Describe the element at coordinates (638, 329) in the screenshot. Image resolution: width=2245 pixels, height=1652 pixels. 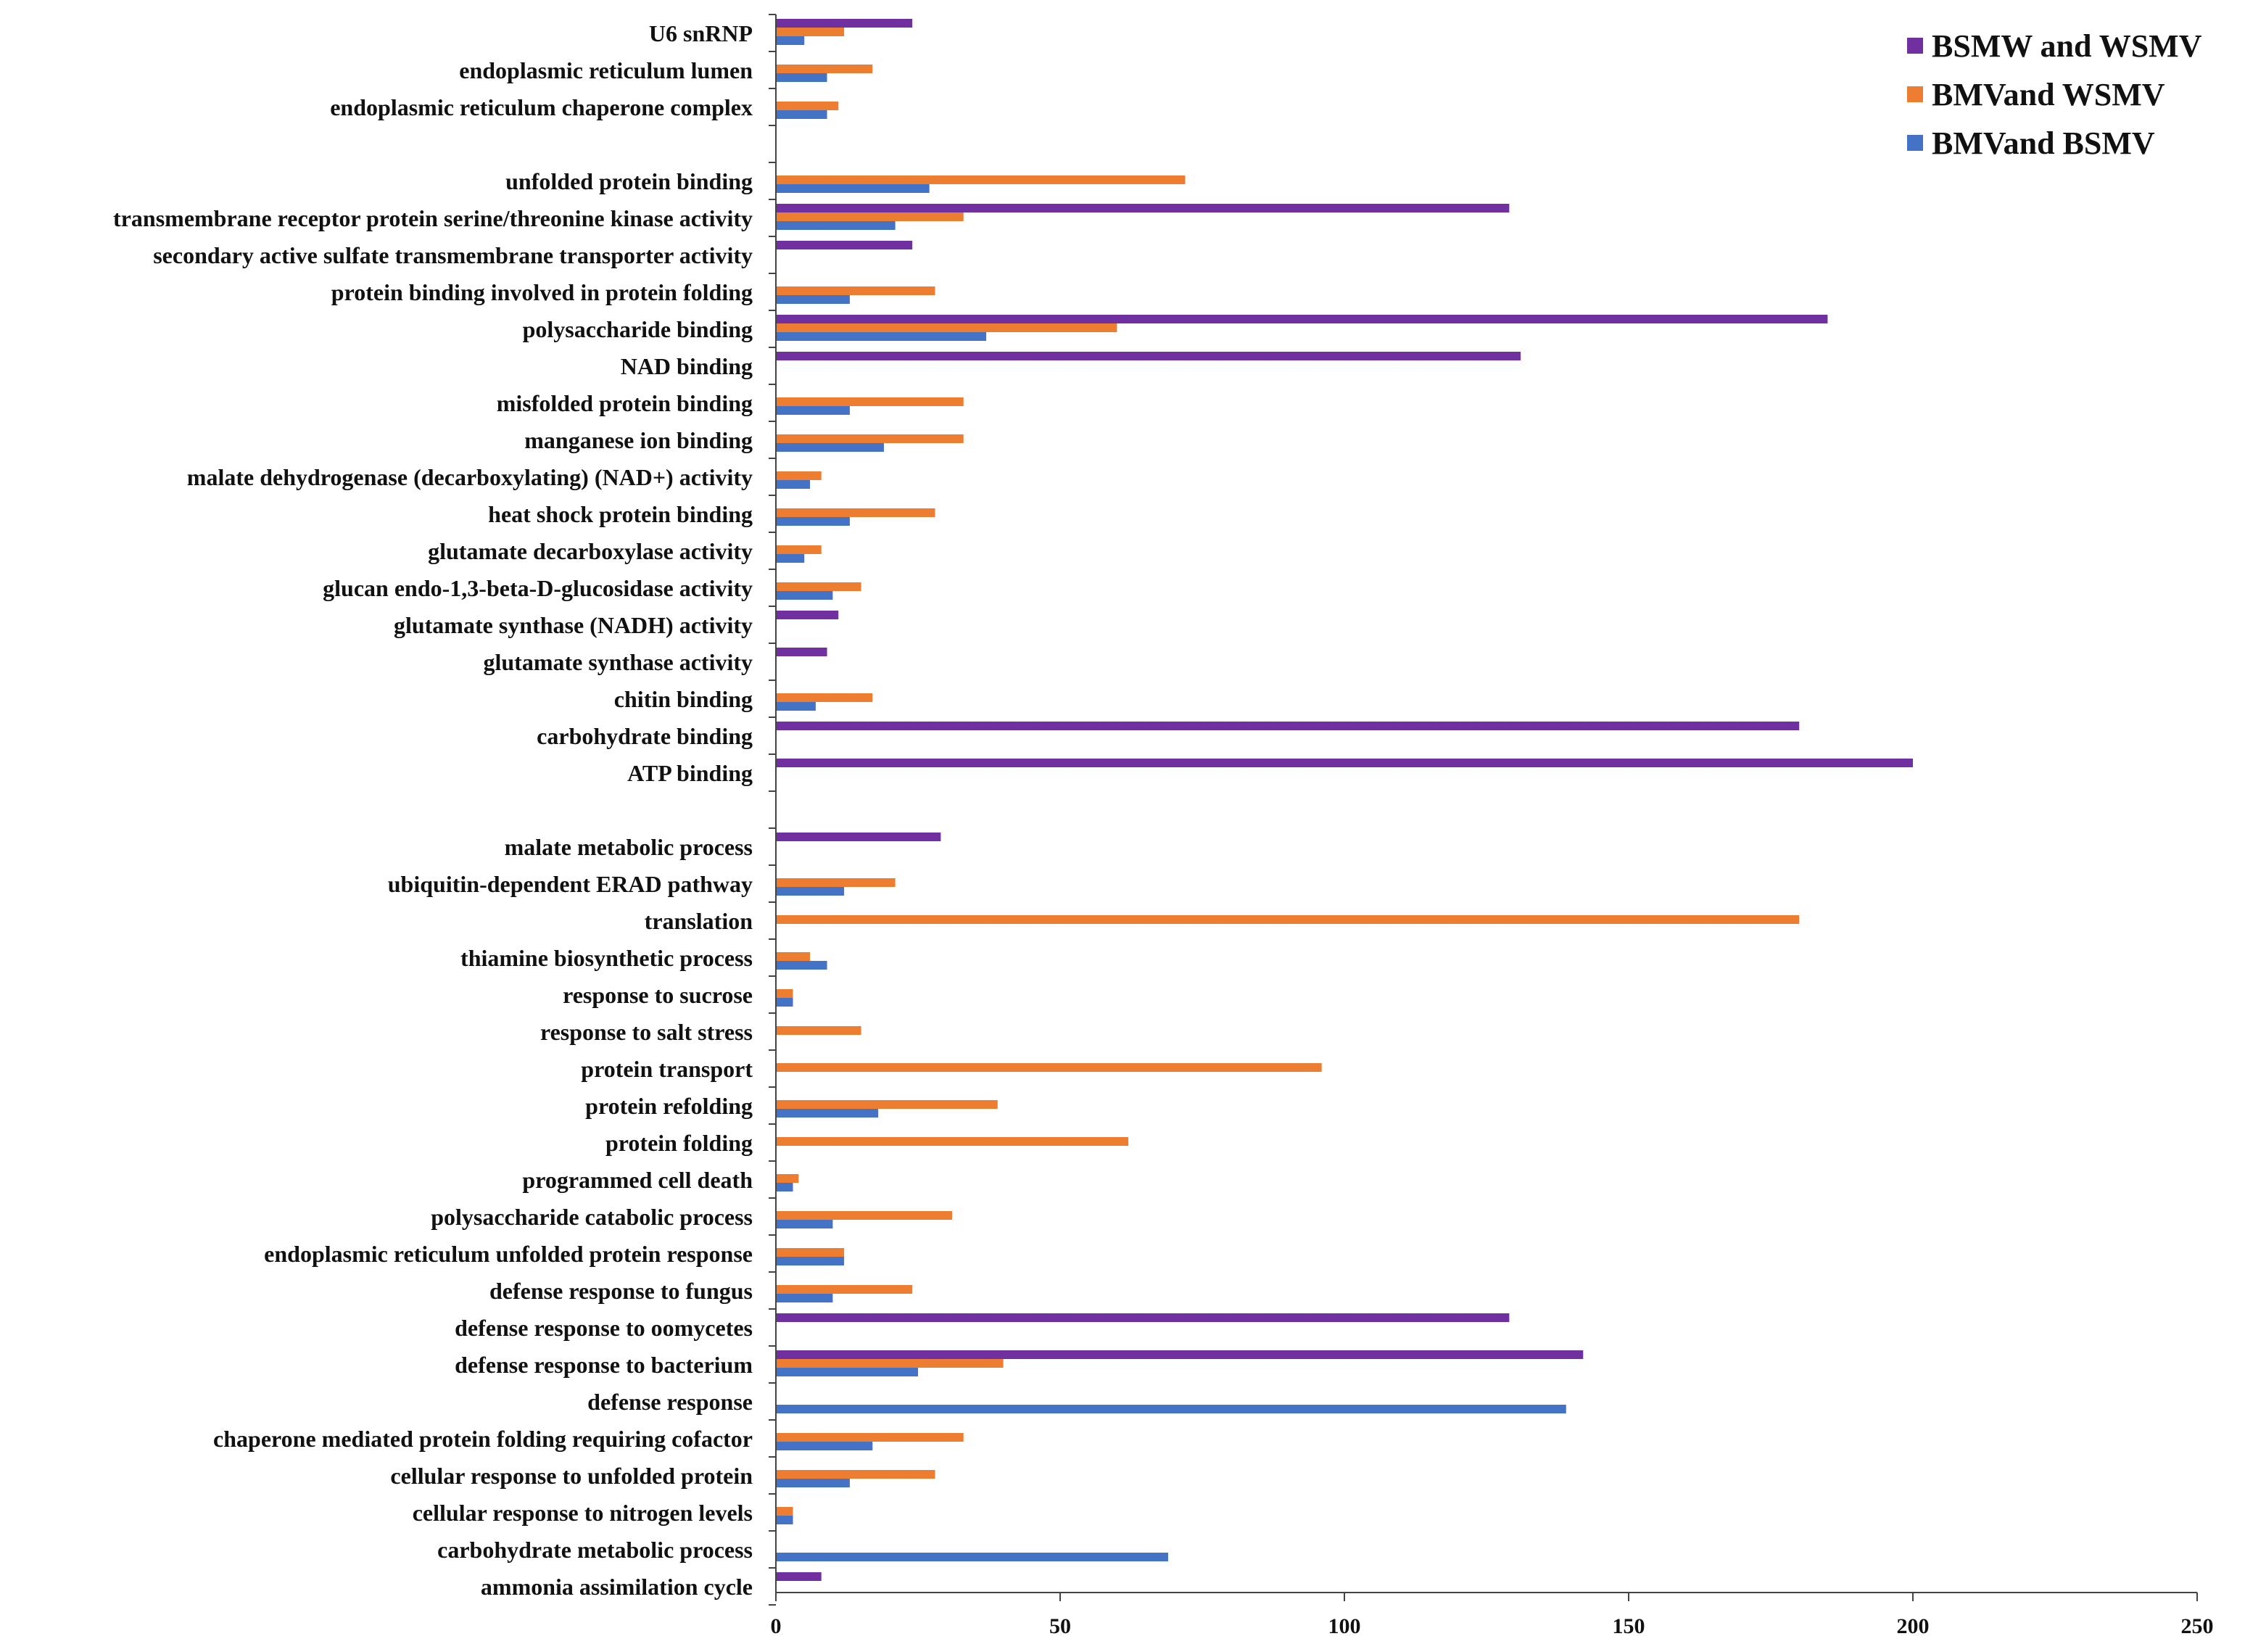
I see `category-label: polysaccharide binding` at that location.